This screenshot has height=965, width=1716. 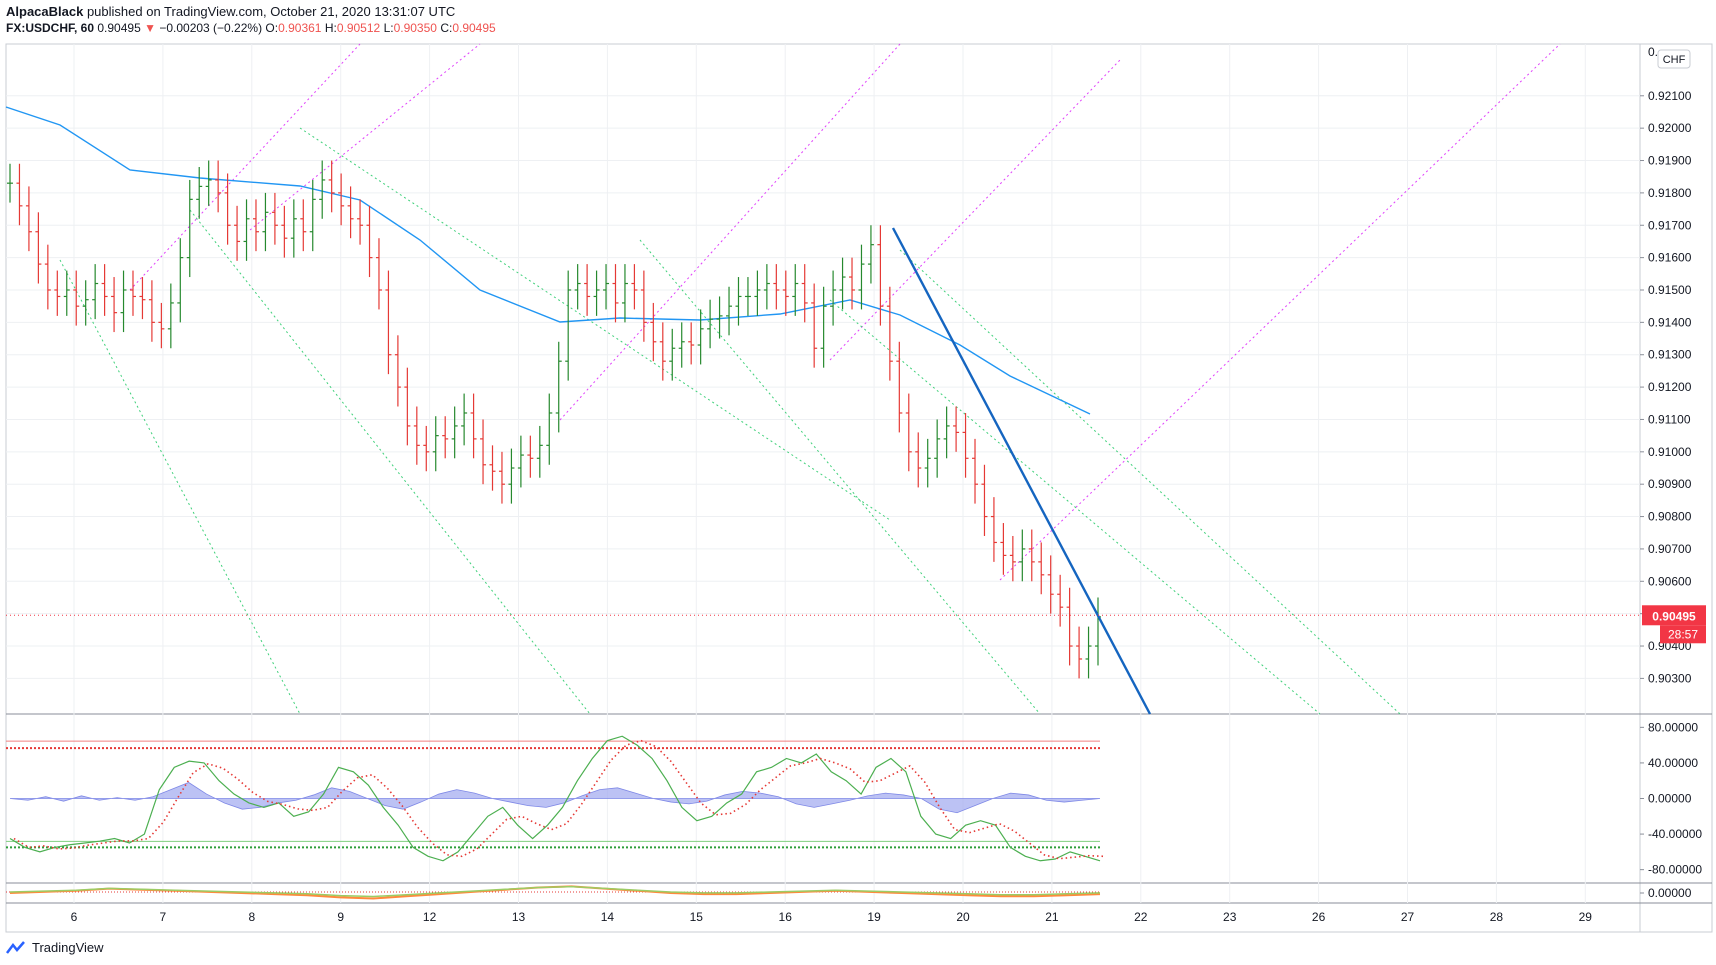 What do you see at coordinates (16, 947) in the screenshot?
I see `tradingview-logo-icon` at bounding box center [16, 947].